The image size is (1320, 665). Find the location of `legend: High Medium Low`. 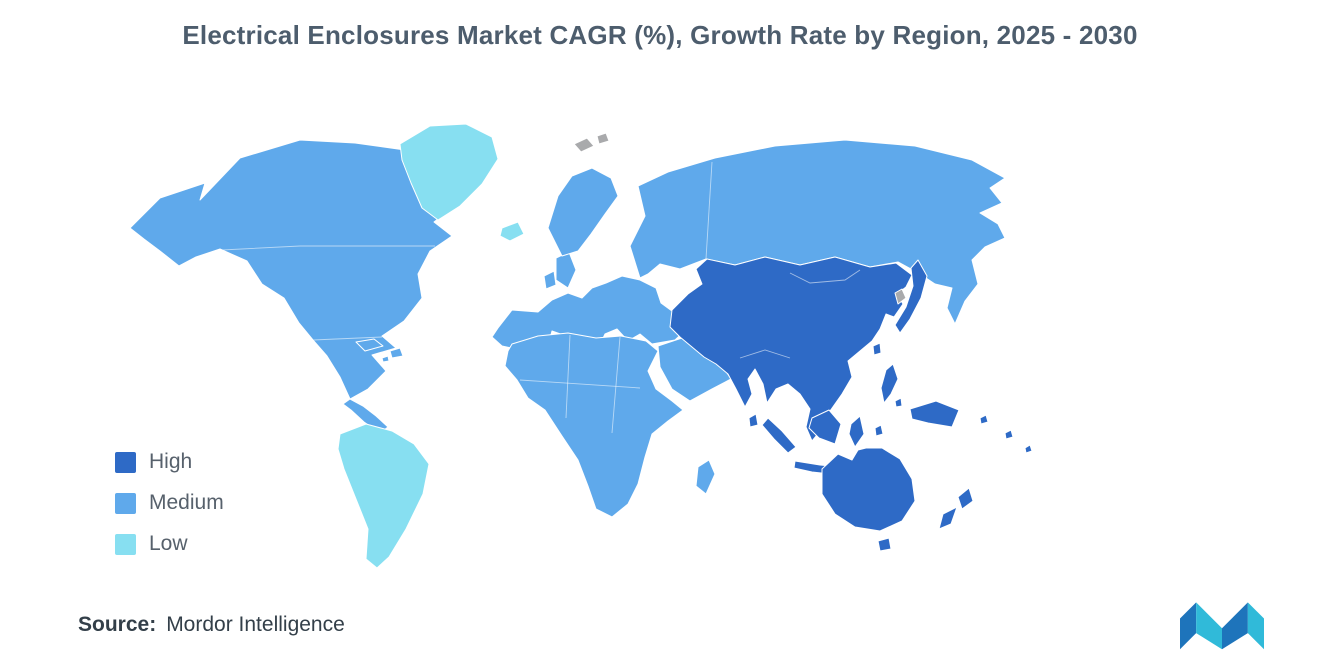

legend: High Medium Low is located at coordinates (169, 503).